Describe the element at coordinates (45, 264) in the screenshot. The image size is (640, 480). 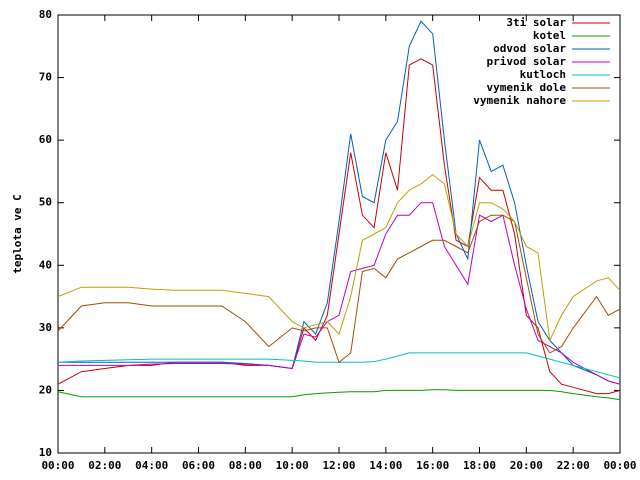
I see `y-tick-label: 40` at that location.